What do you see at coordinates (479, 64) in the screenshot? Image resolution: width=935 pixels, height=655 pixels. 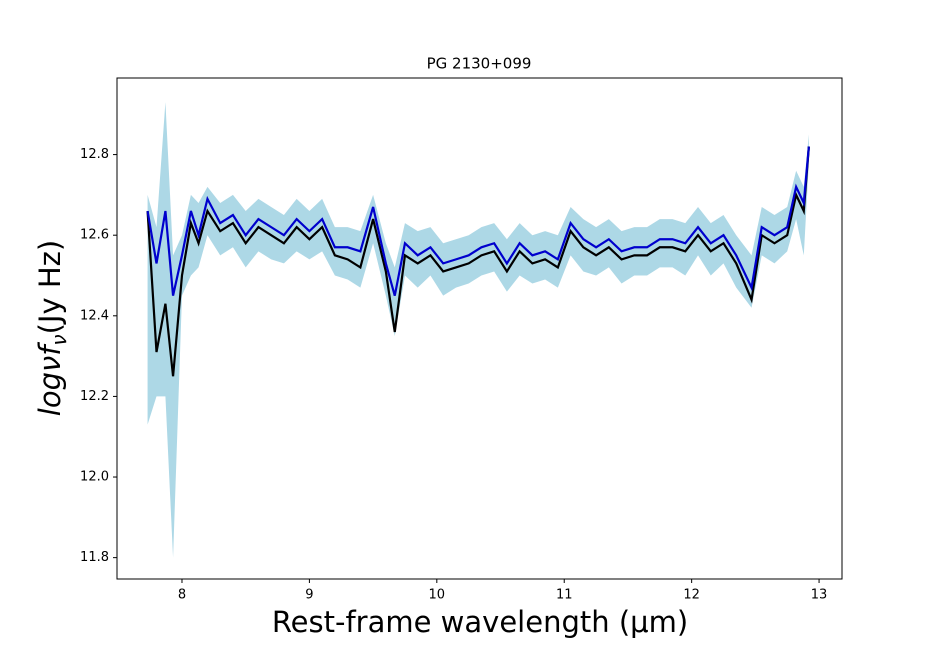 I see `chart-title: PG 2130+099` at bounding box center [479, 64].